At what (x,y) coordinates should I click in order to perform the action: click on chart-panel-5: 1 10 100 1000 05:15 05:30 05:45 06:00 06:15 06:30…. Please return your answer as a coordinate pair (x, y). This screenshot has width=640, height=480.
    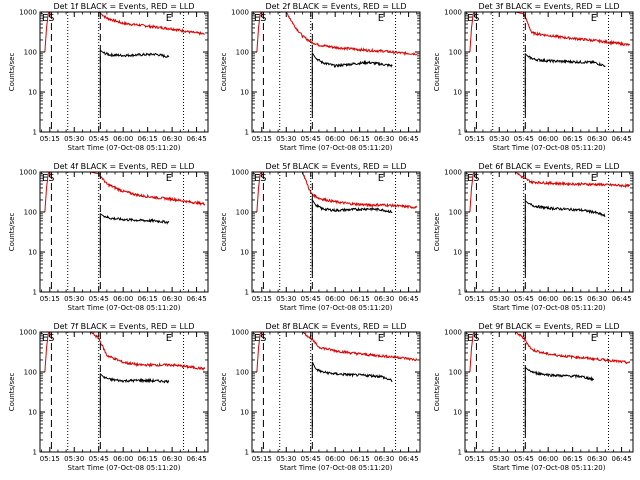
    Looking at the image, I should click on (320, 237).